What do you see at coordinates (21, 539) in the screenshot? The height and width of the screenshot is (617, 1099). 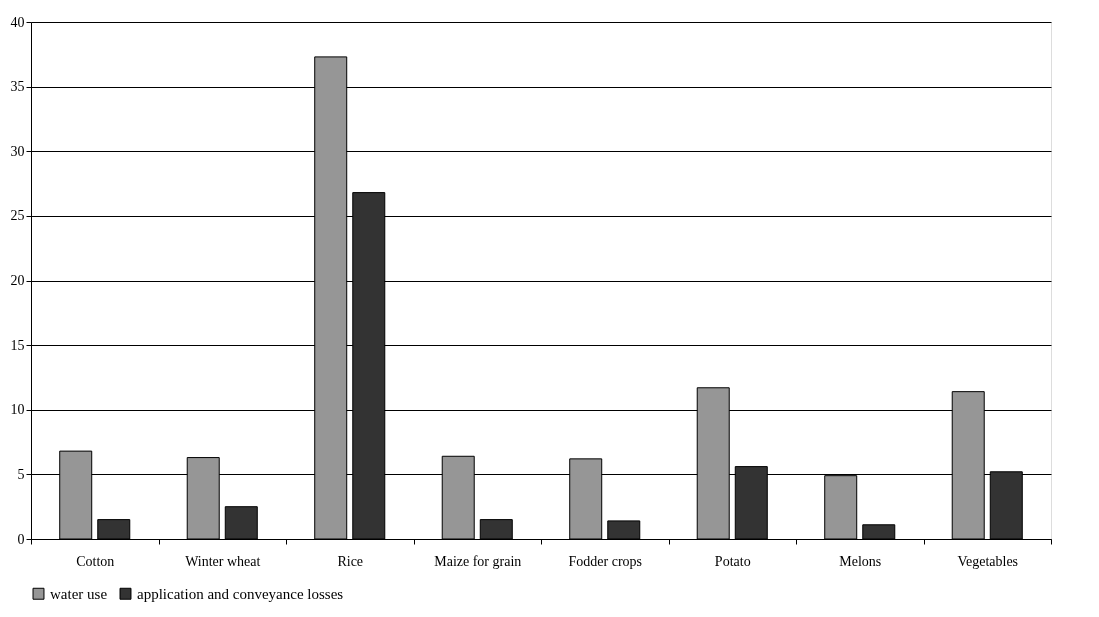 I see `y-tick-label: 0` at bounding box center [21, 539].